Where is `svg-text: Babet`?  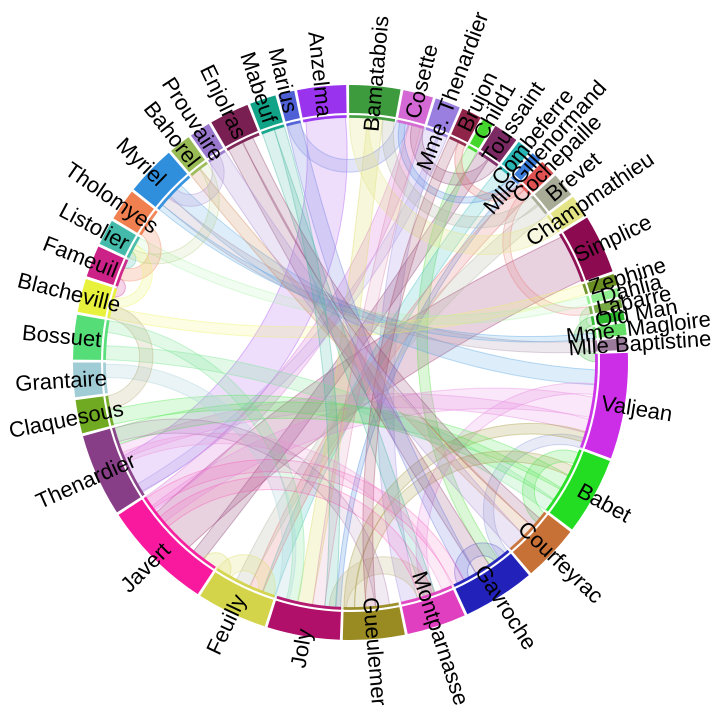
svg-text: Babet is located at coordinates (604, 503).